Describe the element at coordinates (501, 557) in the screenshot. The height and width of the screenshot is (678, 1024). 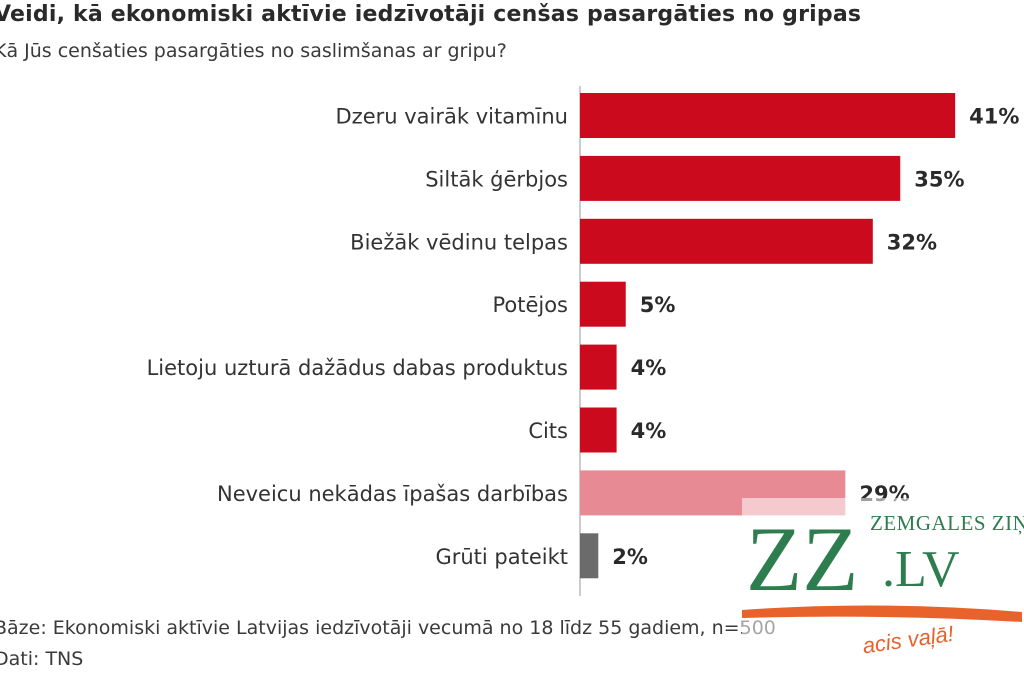
I see `category-label-7: Grūti pateikt` at that location.